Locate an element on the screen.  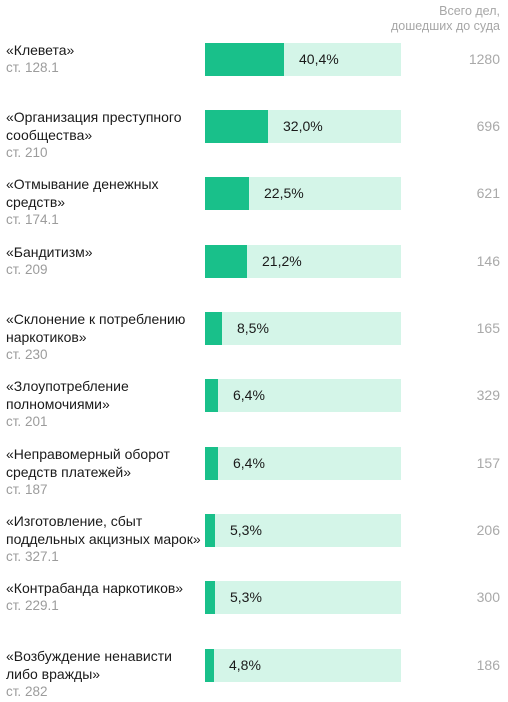
total-cases-value: 329 is located at coordinates (488, 395).